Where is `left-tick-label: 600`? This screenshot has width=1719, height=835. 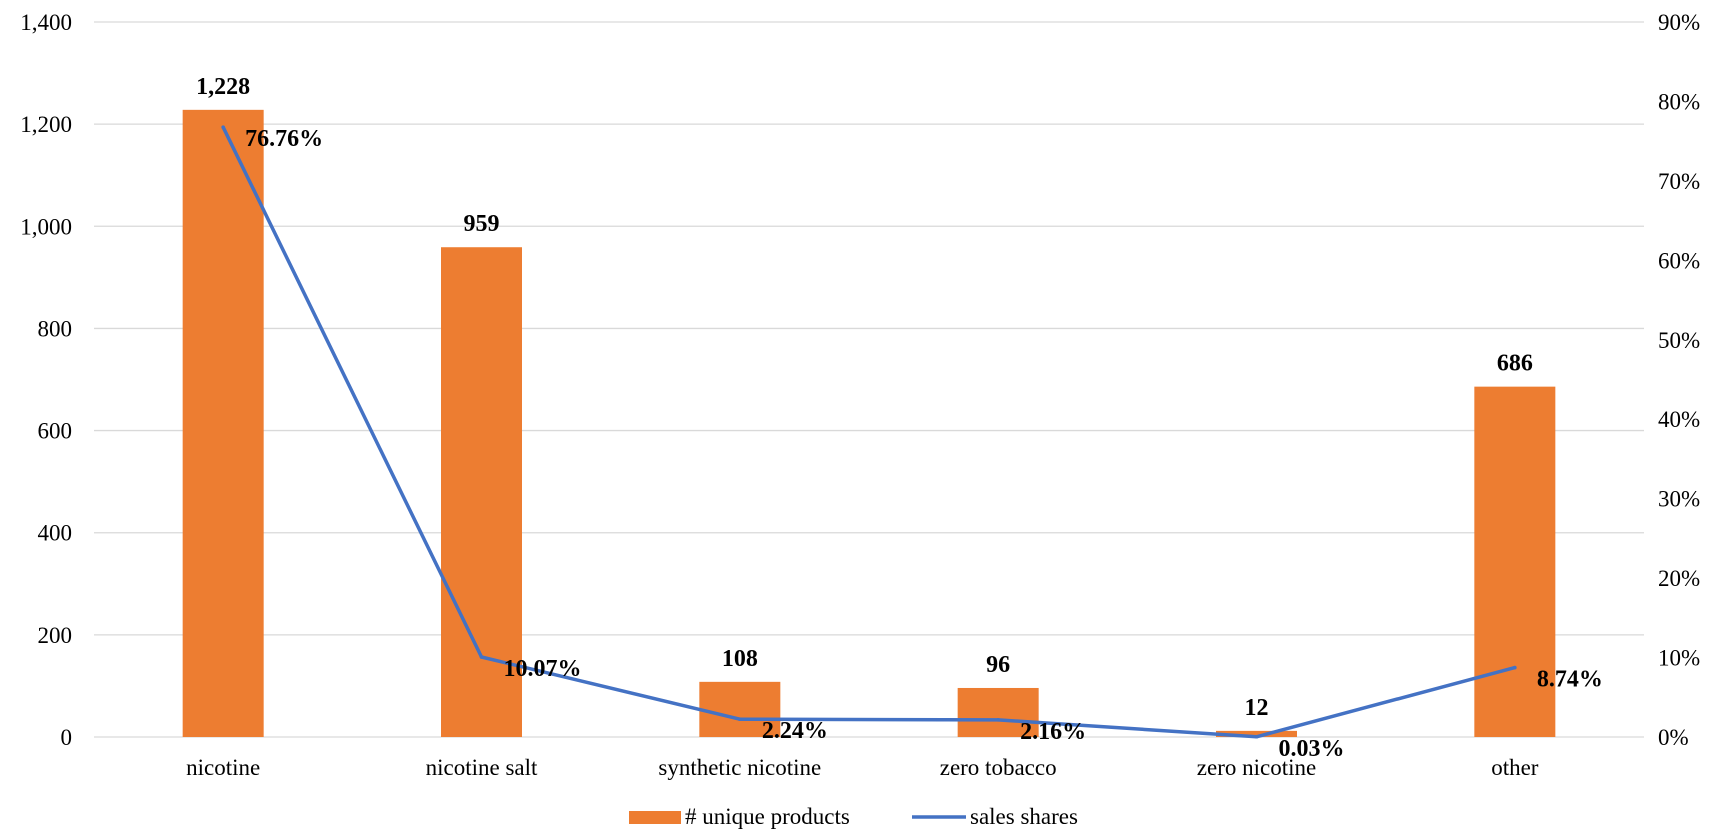 left-tick-label: 600 is located at coordinates (55, 431).